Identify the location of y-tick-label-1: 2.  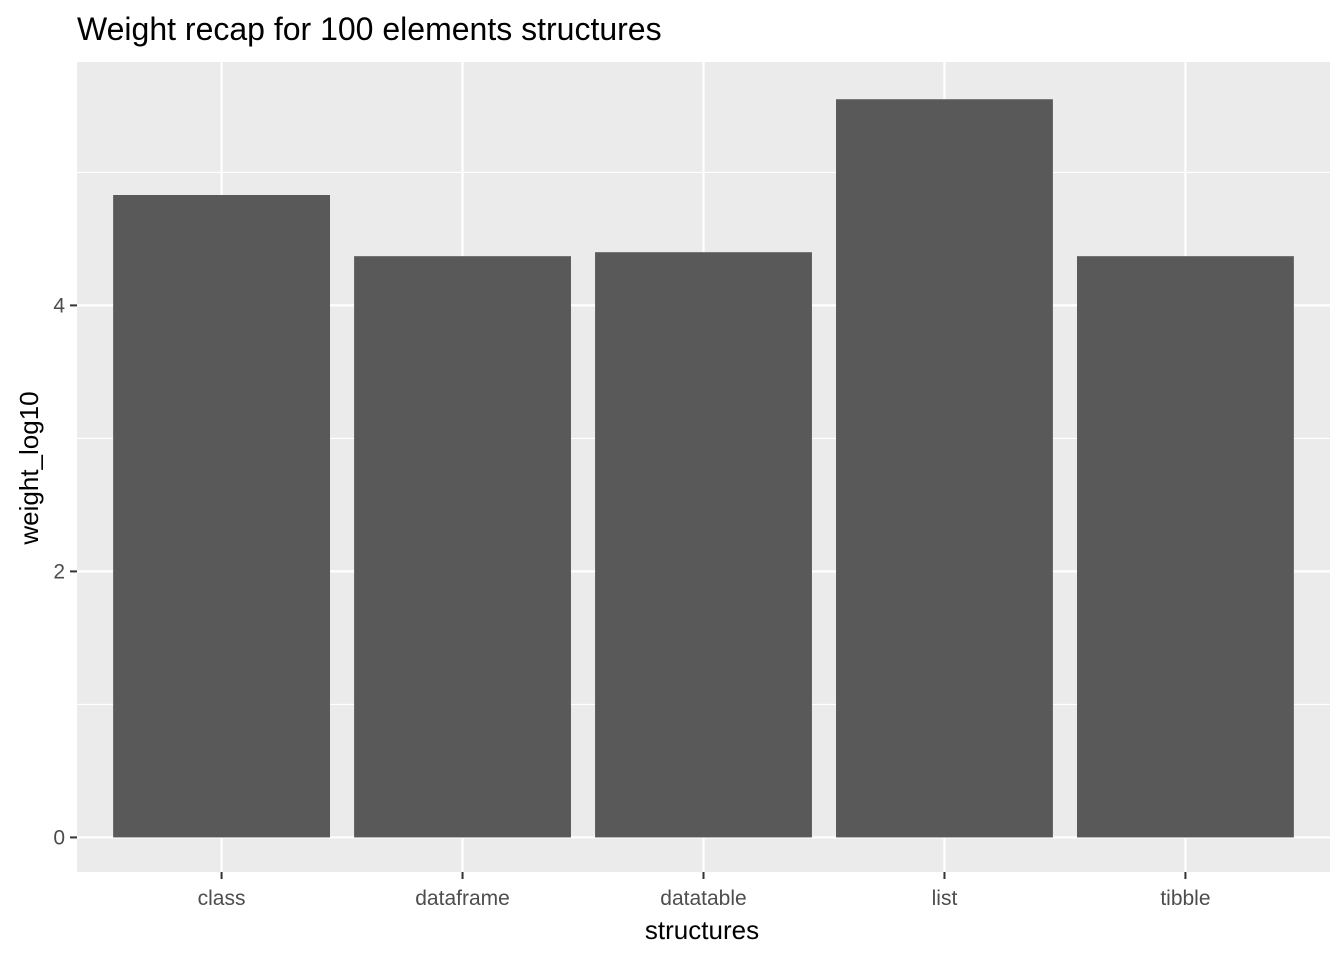
(59, 571).